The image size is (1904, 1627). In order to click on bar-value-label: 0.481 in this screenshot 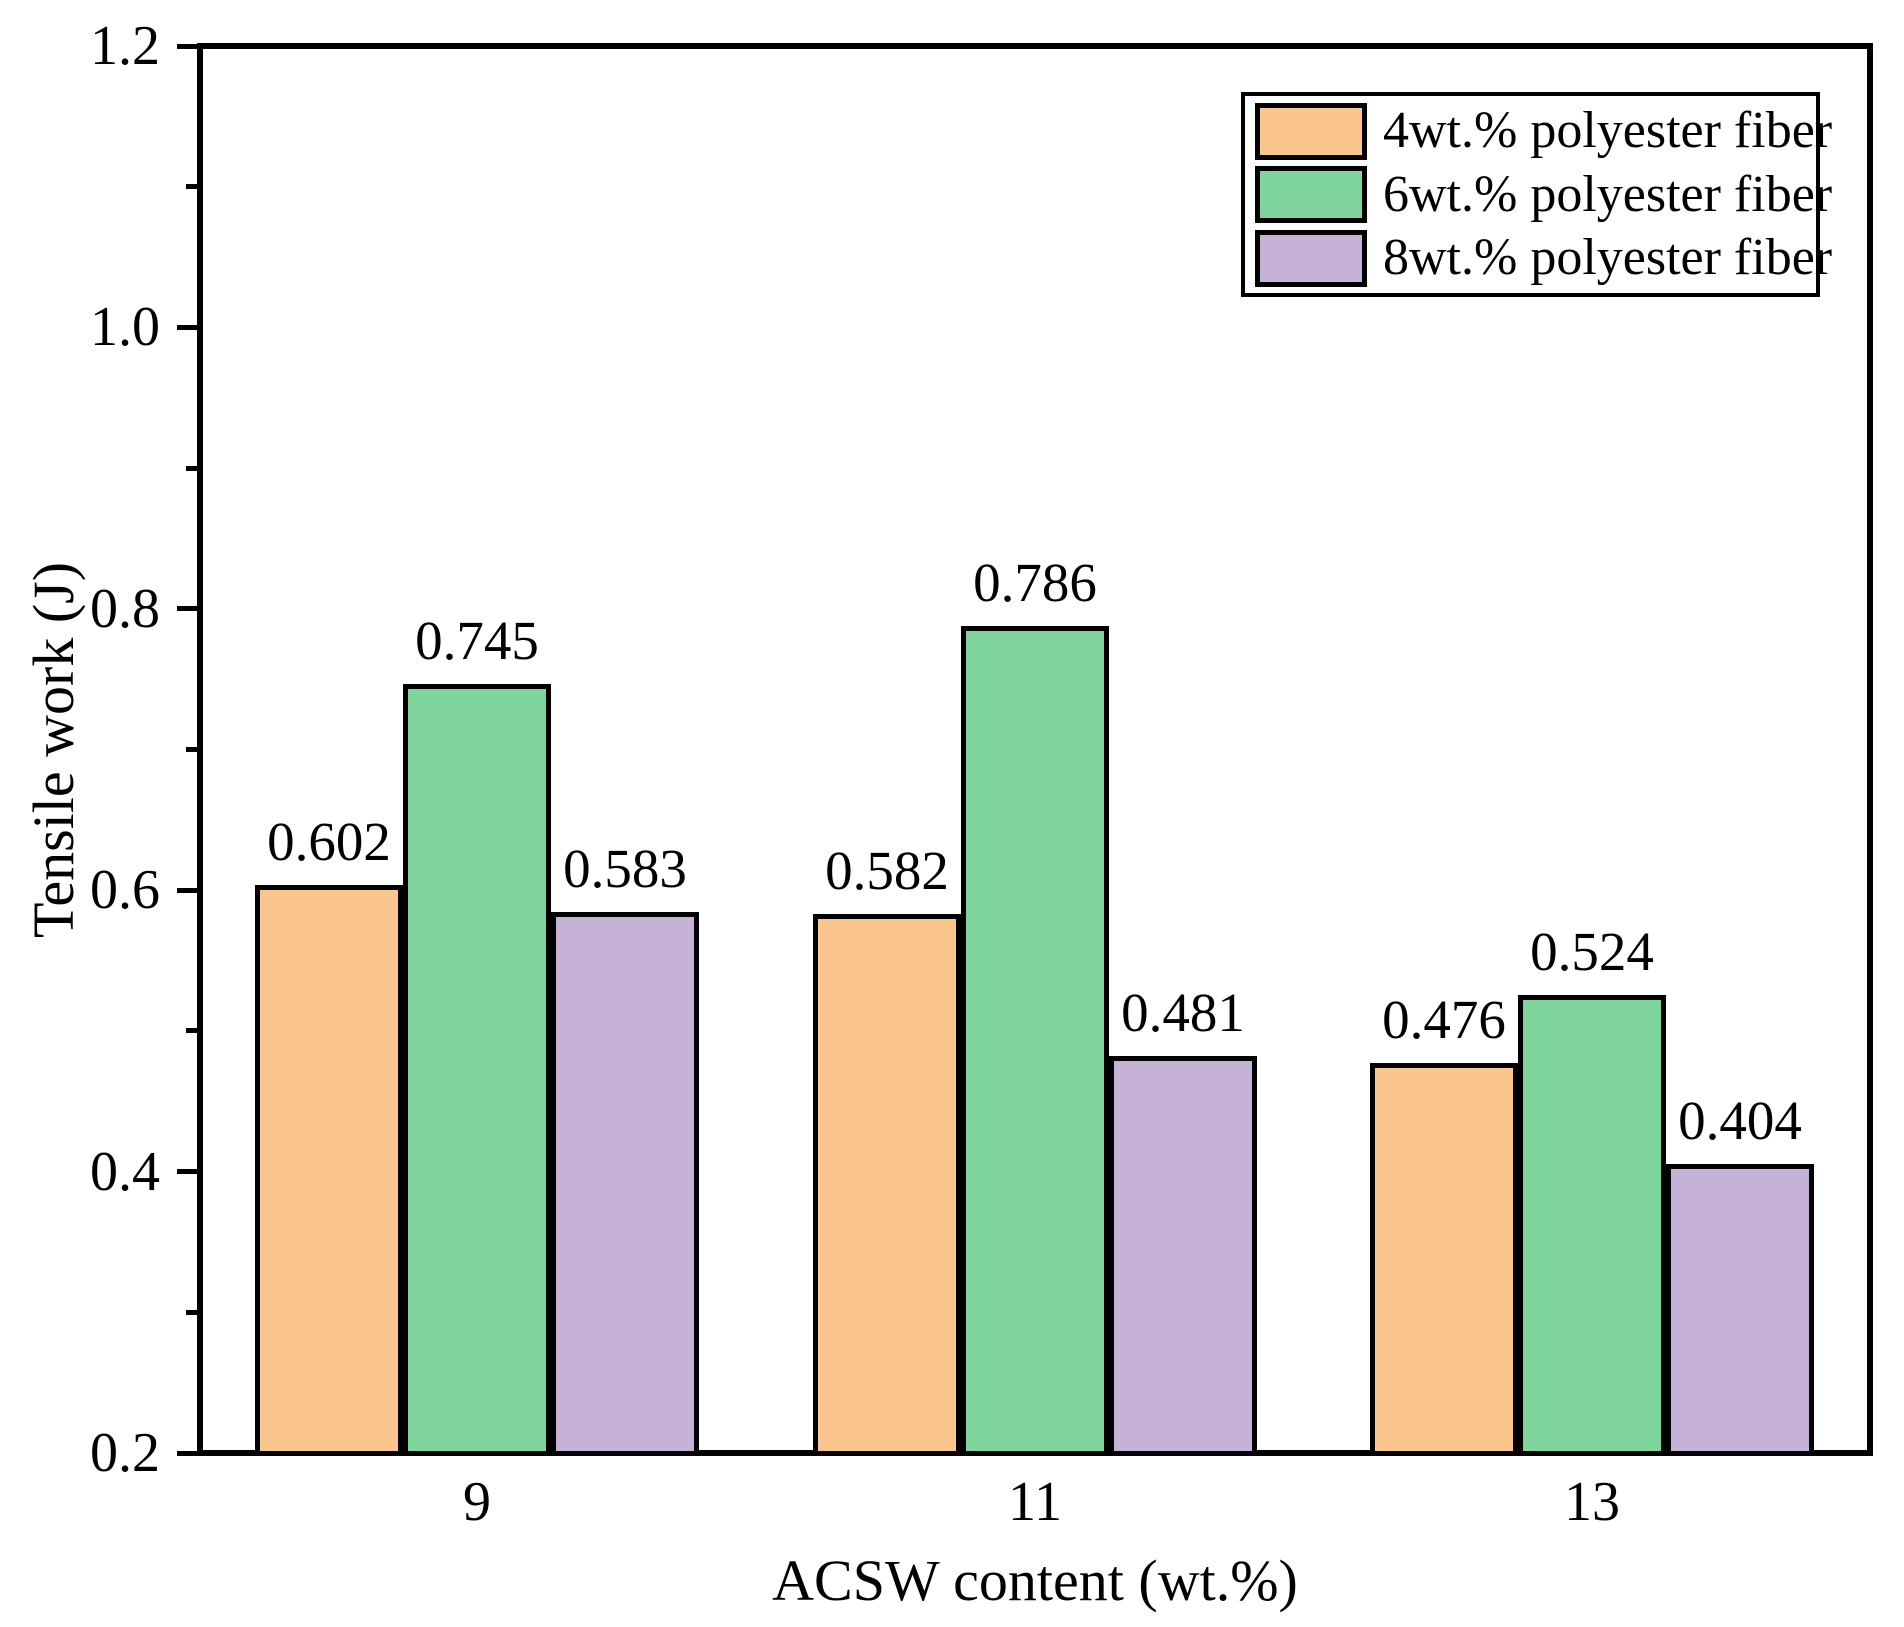, I will do `click(1183, 1012)`.